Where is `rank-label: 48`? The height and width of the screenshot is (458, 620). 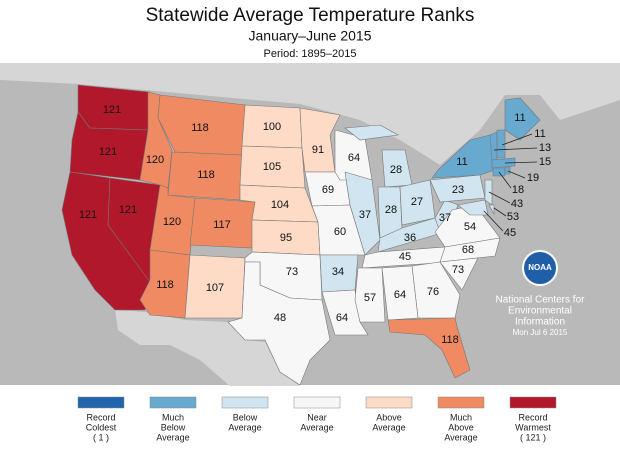
rank-label: 48 is located at coordinates (280, 318).